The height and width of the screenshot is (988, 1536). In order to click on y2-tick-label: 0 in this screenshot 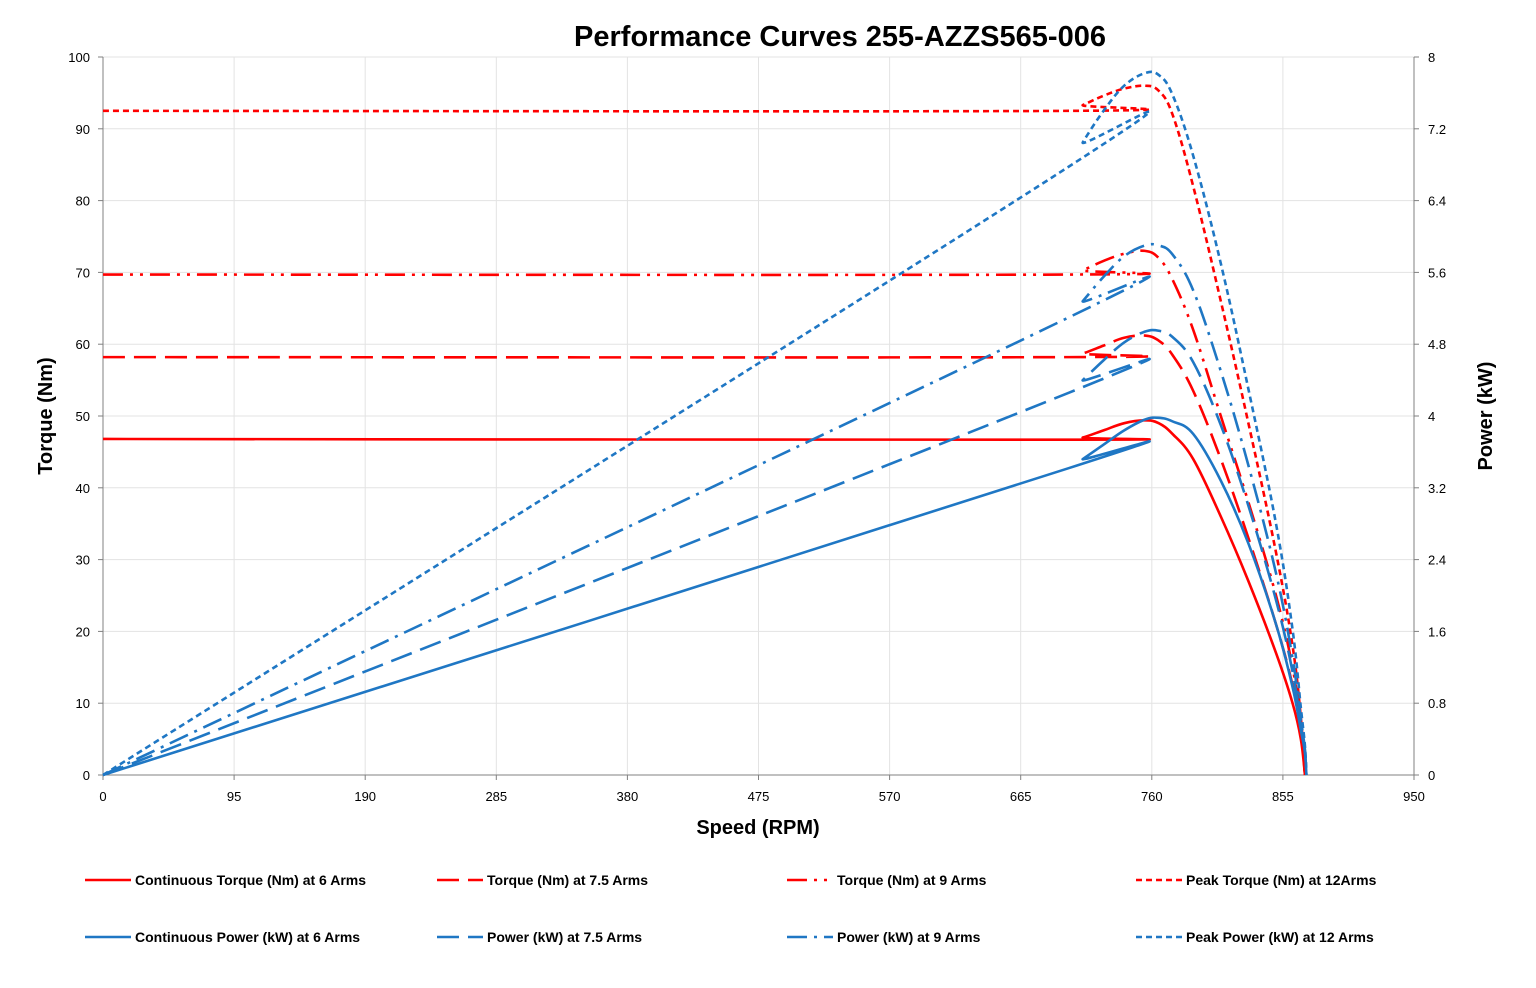, I will do `click(1431, 775)`.